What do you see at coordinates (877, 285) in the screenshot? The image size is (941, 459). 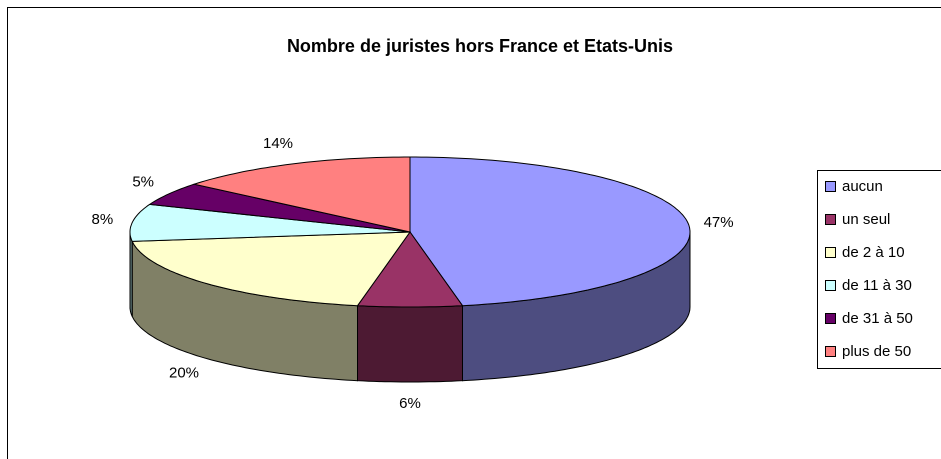 I see `legend-label: de 11 à 30` at bounding box center [877, 285].